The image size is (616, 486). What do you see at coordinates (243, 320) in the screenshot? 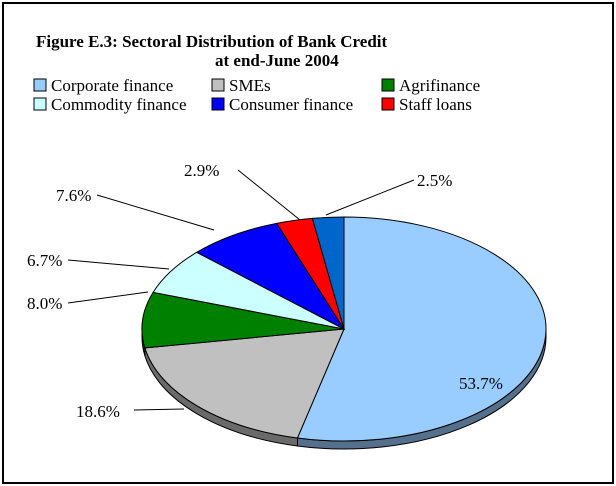
I see `pie-slice-agrifinance` at bounding box center [243, 320].